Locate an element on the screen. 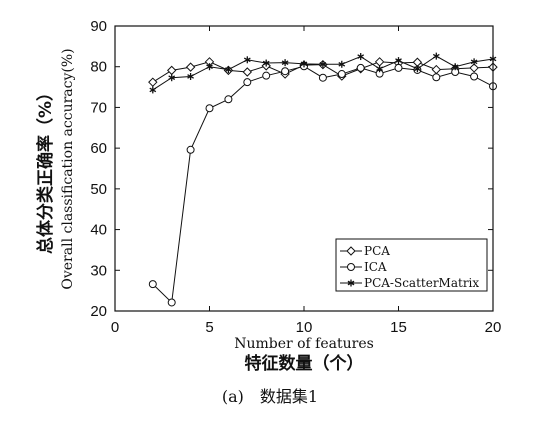 The height and width of the screenshot is (421, 540). y-tick-label: 90 is located at coordinates (98, 26).